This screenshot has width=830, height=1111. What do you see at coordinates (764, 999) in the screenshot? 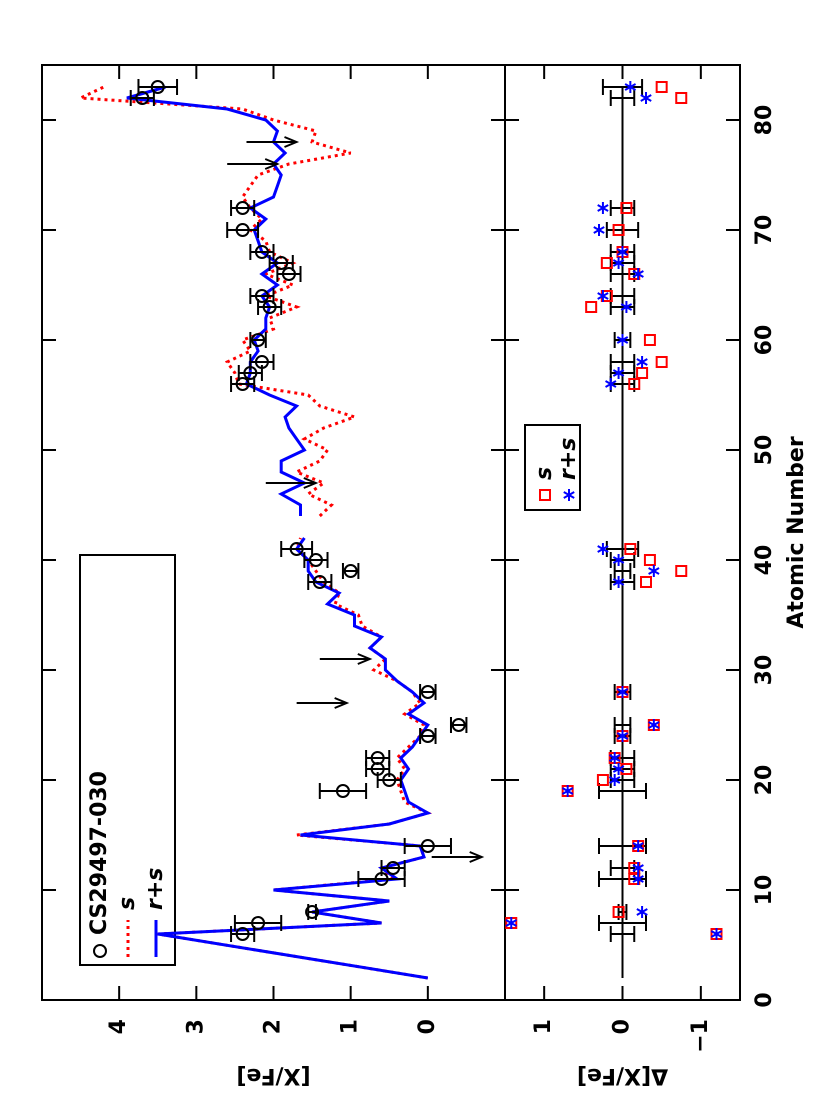
I see `x-tick-label: 0` at bounding box center [764, 999].